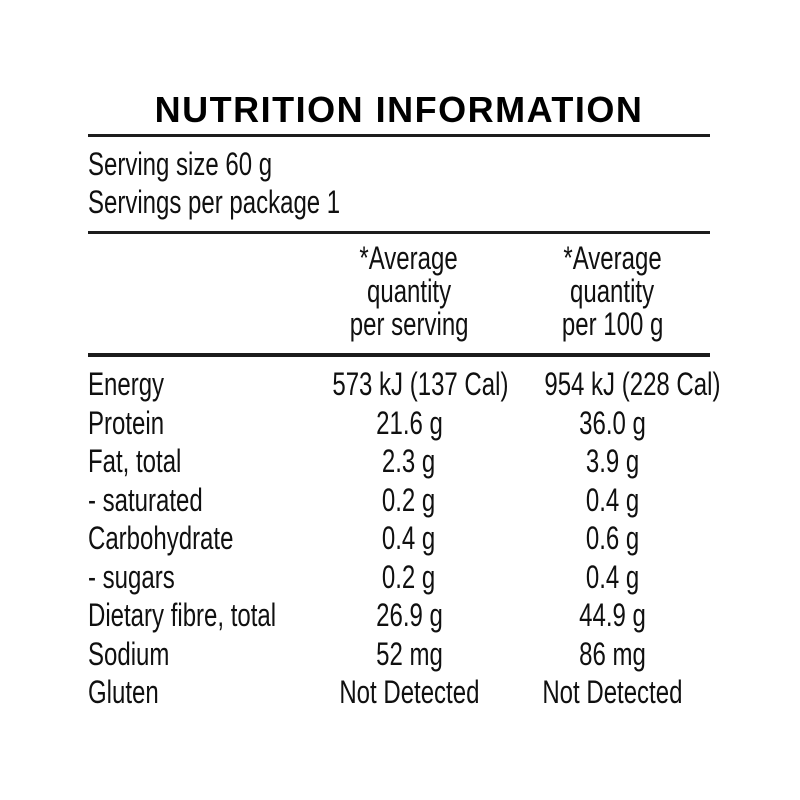 The image size is (800, 800). What do you see at coordinates (409, 538) in the screenshot?
I see `value-per-serving: 0.4 g` at bounding box center [409, 538].